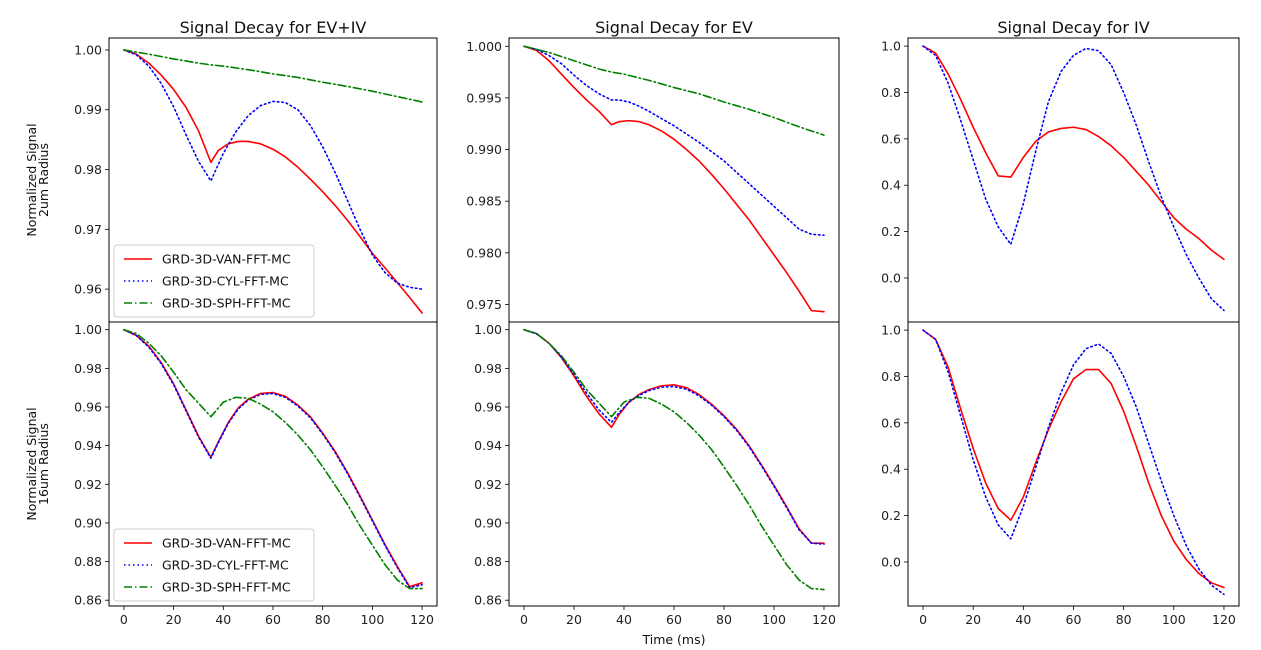  Describe the element at coordinates (484, 97) in the screenshot. I see `y-tick-label: 0.995` at that location.